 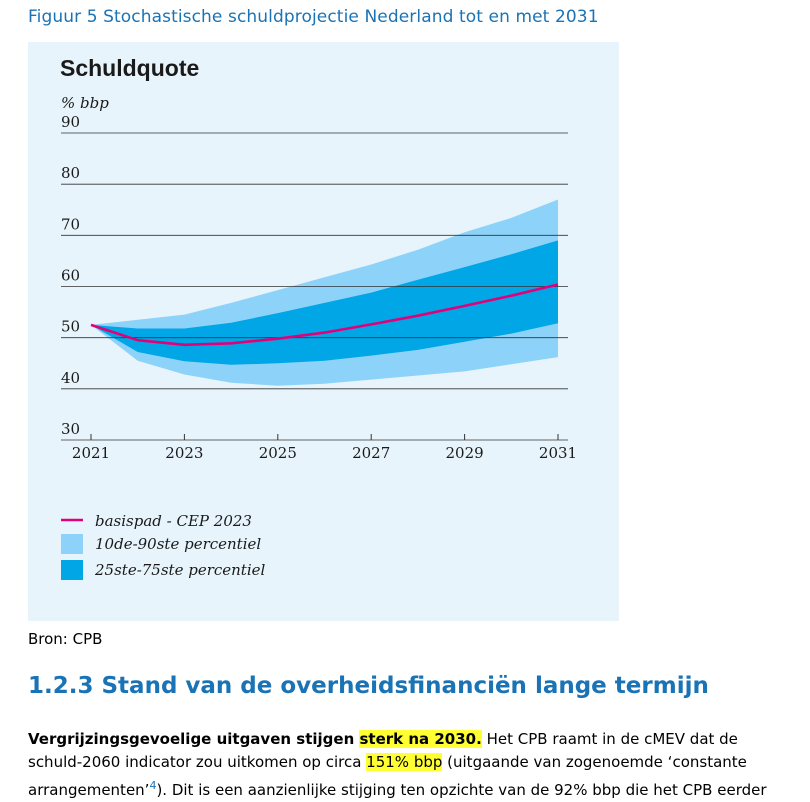 I want to click on legend-label-25-75: 25ste-75ste percentiel, so click(x=180, y=570).